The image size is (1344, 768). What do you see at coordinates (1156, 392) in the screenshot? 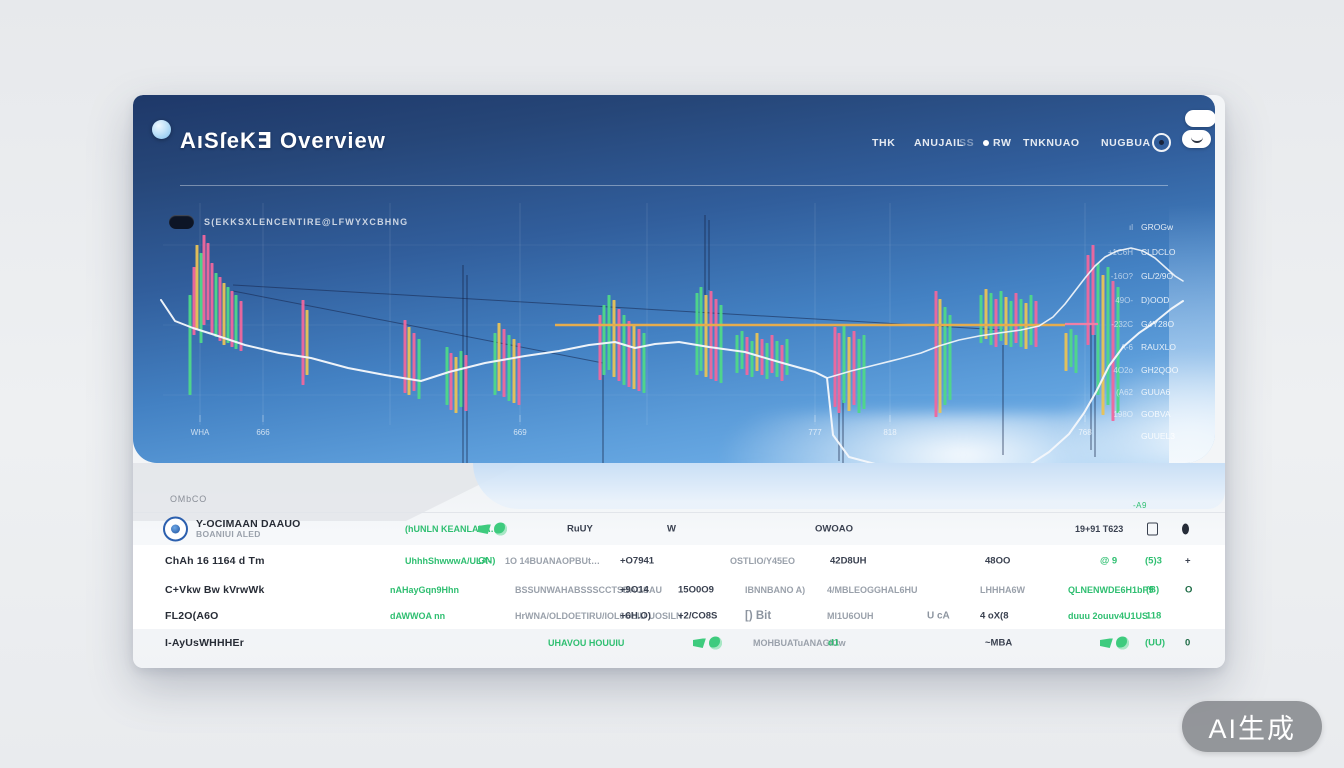
I see `svg-text: GUUA6` at bounding box center [1156, 392].